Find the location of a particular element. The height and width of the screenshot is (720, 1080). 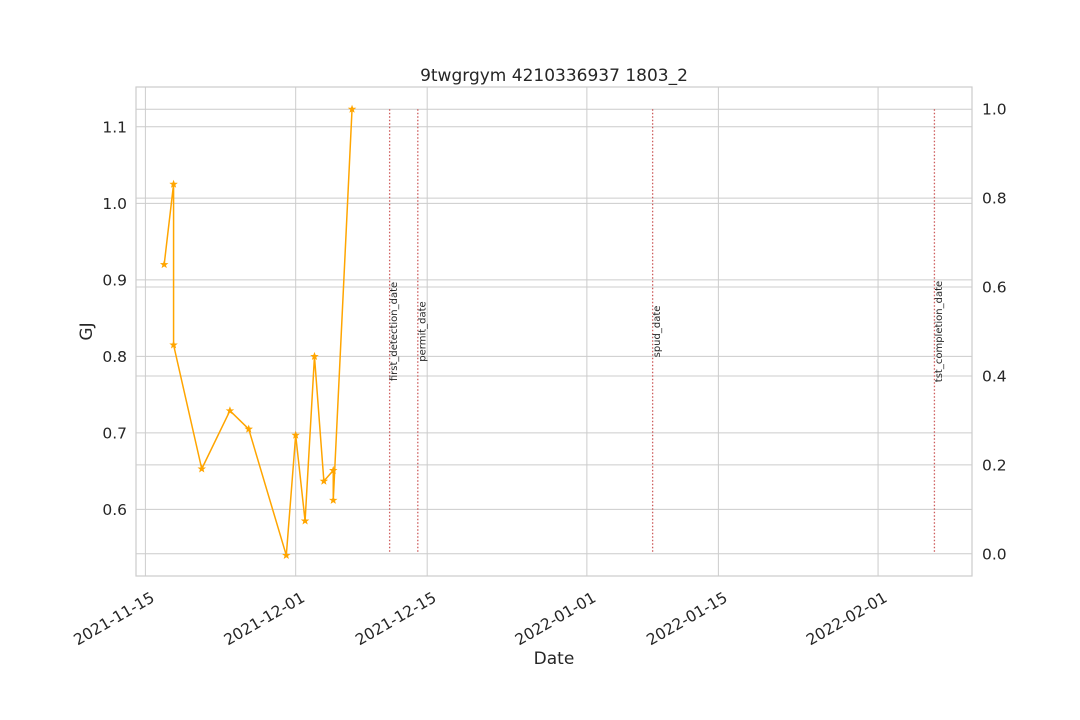

event-label: tst_completion_date is located at coordinates (939, 331).